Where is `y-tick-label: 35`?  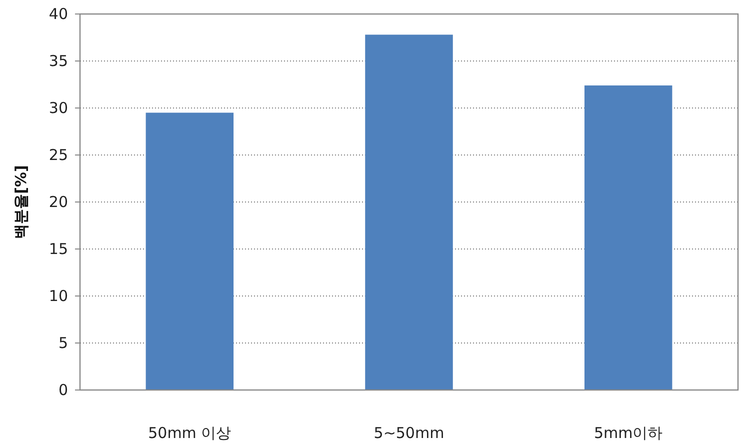
y-tick-label: 35 is located at coordinates (58, 61).